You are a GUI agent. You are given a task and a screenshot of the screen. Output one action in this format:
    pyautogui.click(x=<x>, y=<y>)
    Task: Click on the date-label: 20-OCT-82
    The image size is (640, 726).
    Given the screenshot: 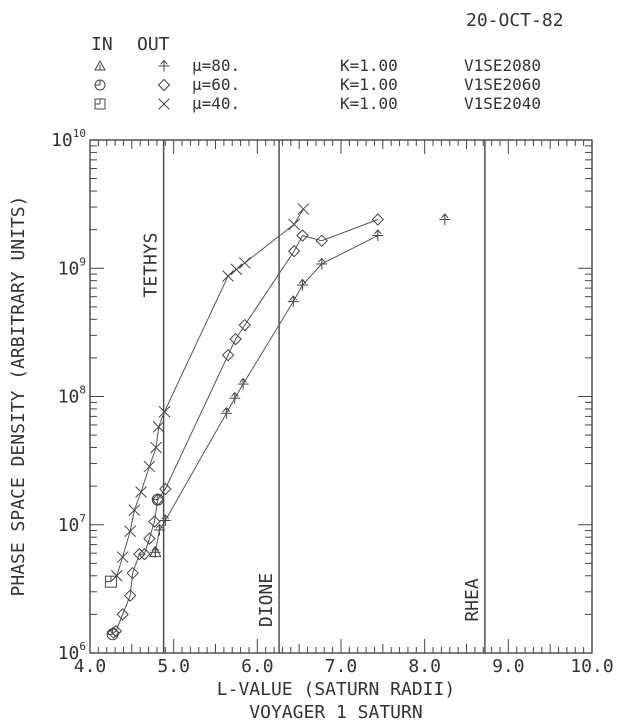 What is the action you would take?
    pyautogui.click(x=515, y=20)
    